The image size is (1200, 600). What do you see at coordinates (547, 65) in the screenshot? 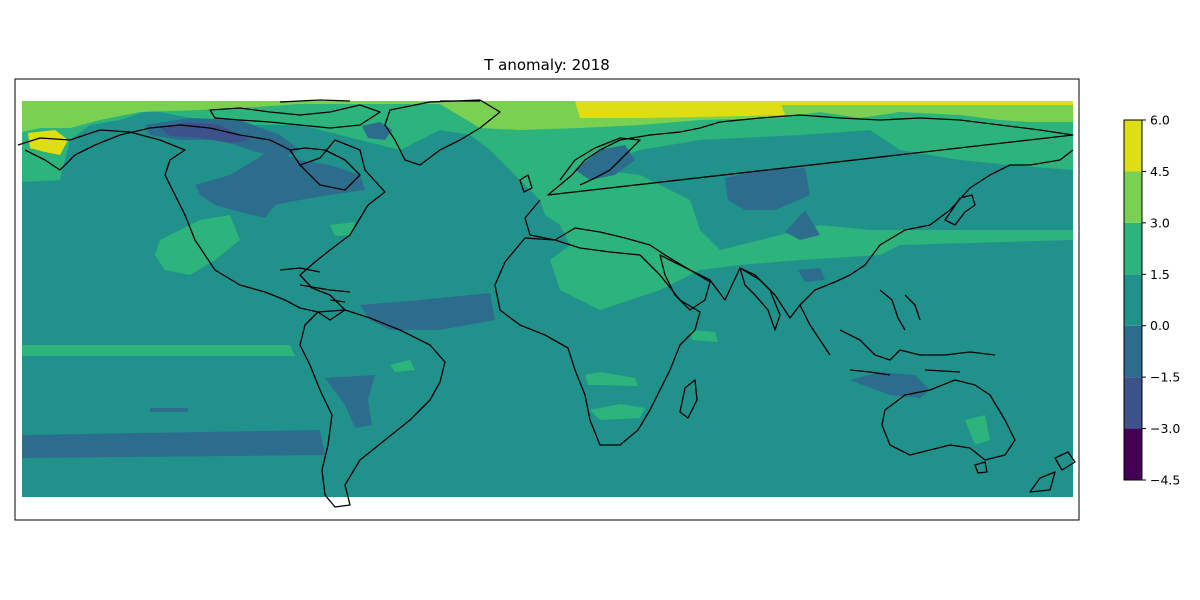
I see `map-title: T anomaly: 2018` at bounding box center [547, 65].